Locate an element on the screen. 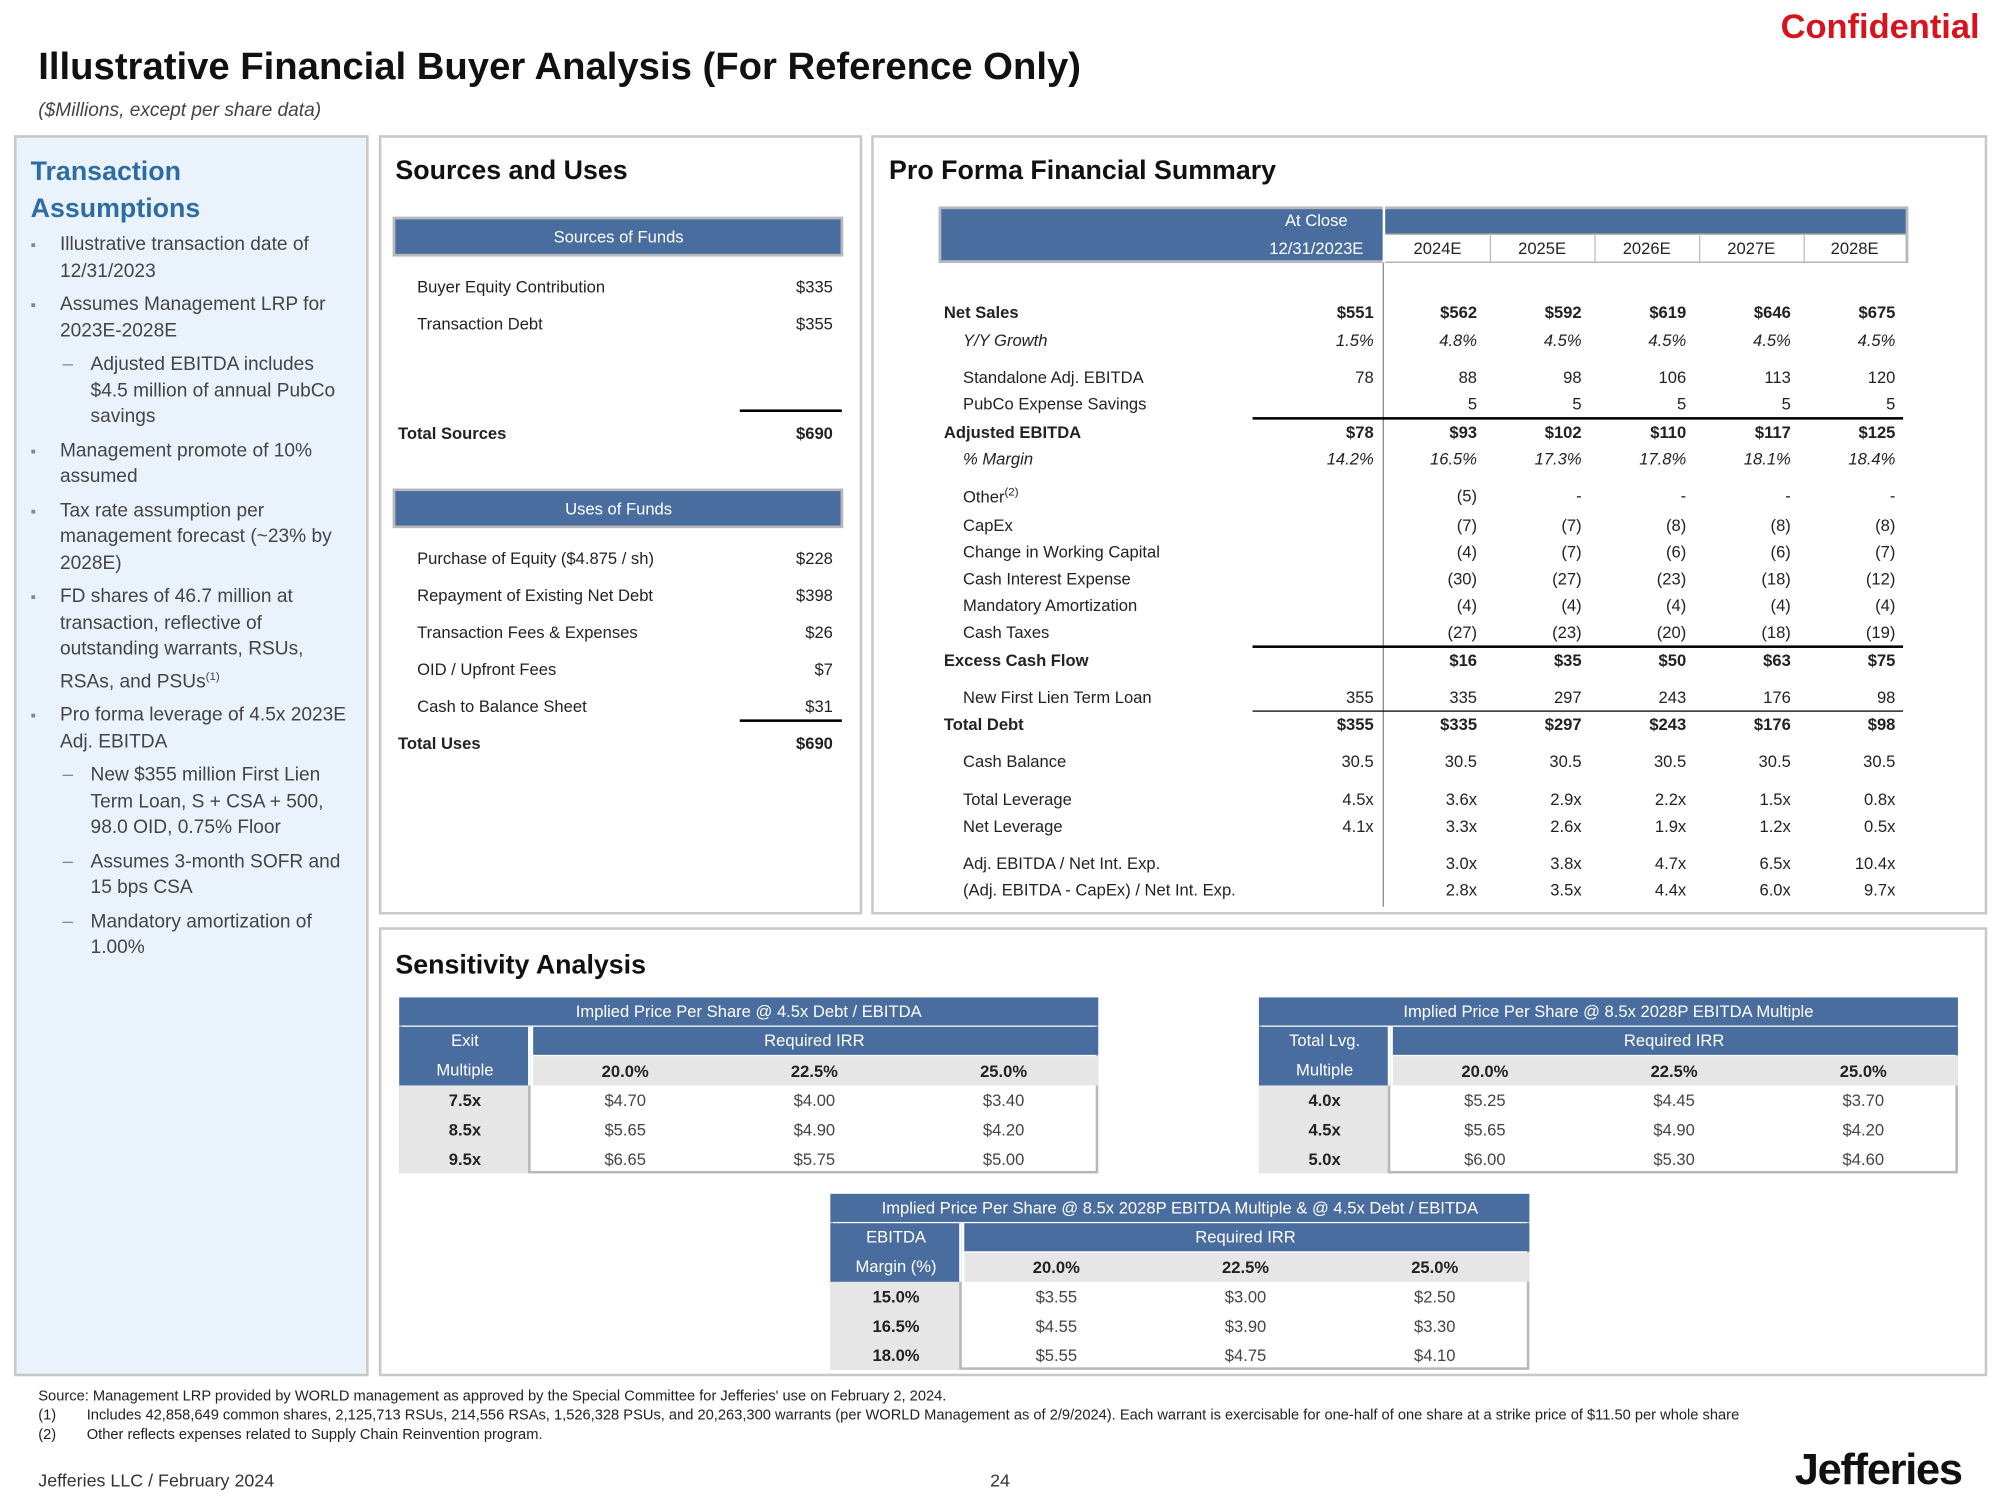  cell-value: $102 is located at coordinates (1563, 432).